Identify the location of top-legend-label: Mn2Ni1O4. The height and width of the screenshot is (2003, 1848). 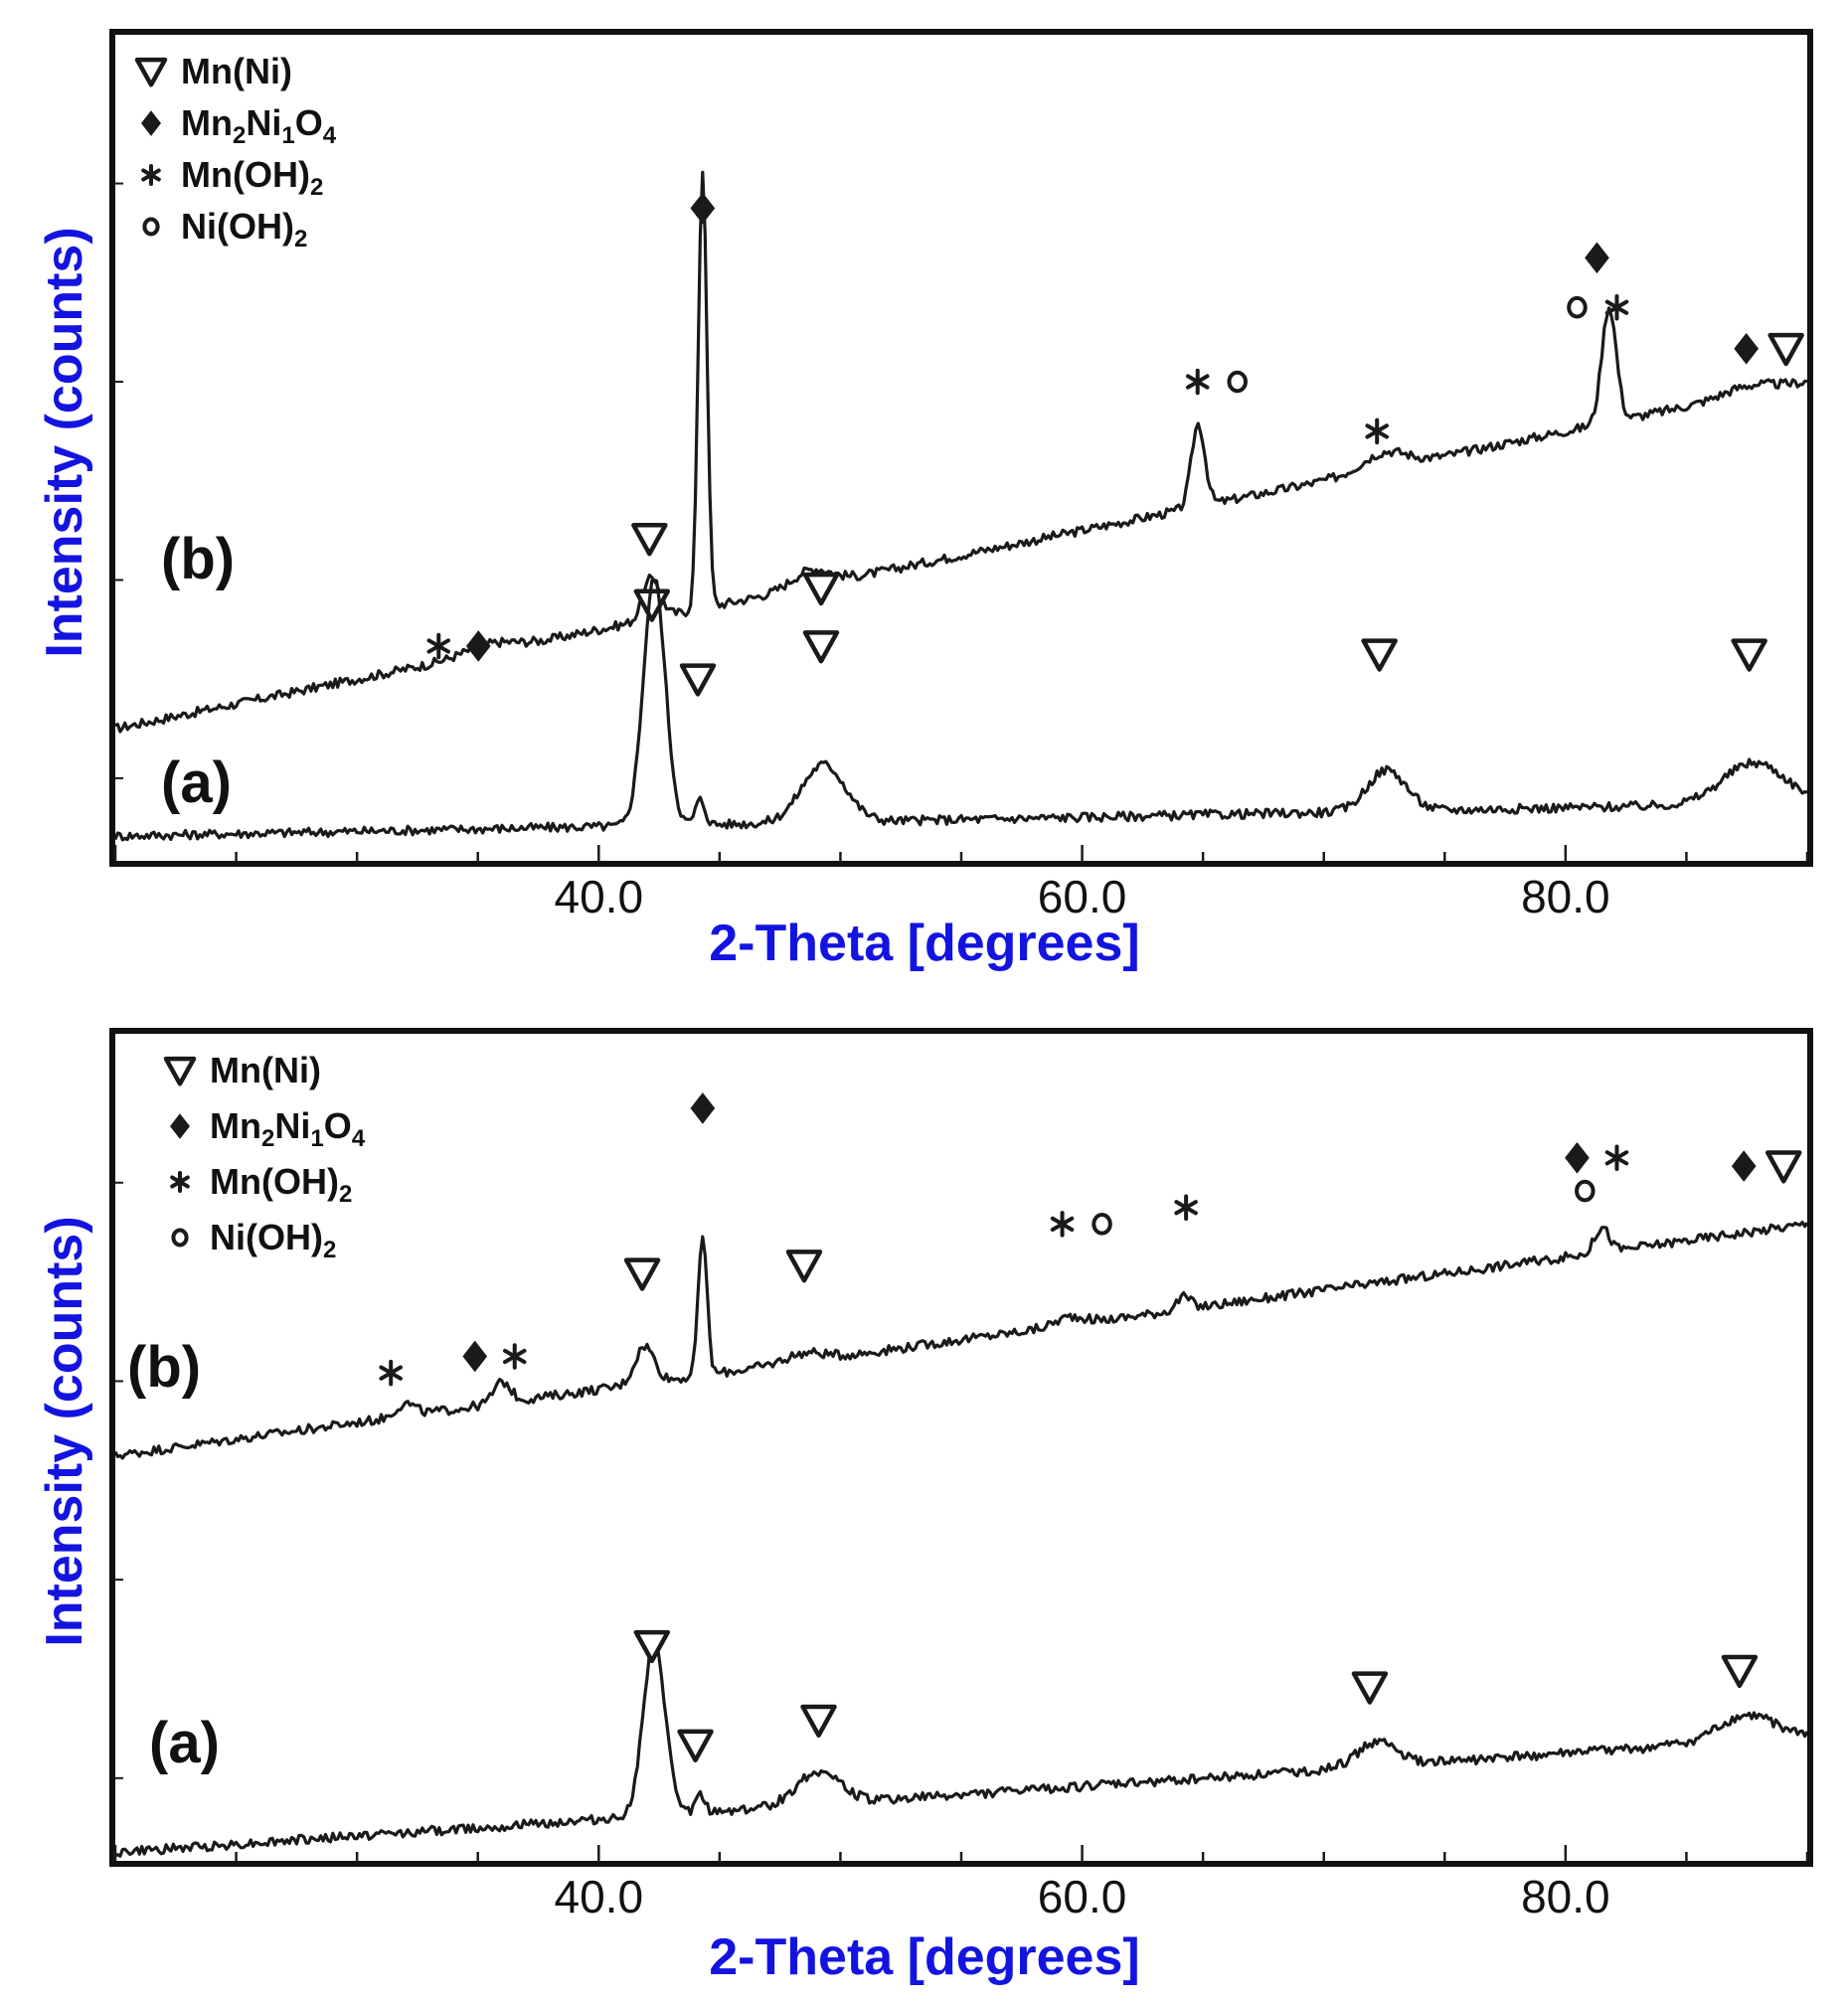
(259, 125).